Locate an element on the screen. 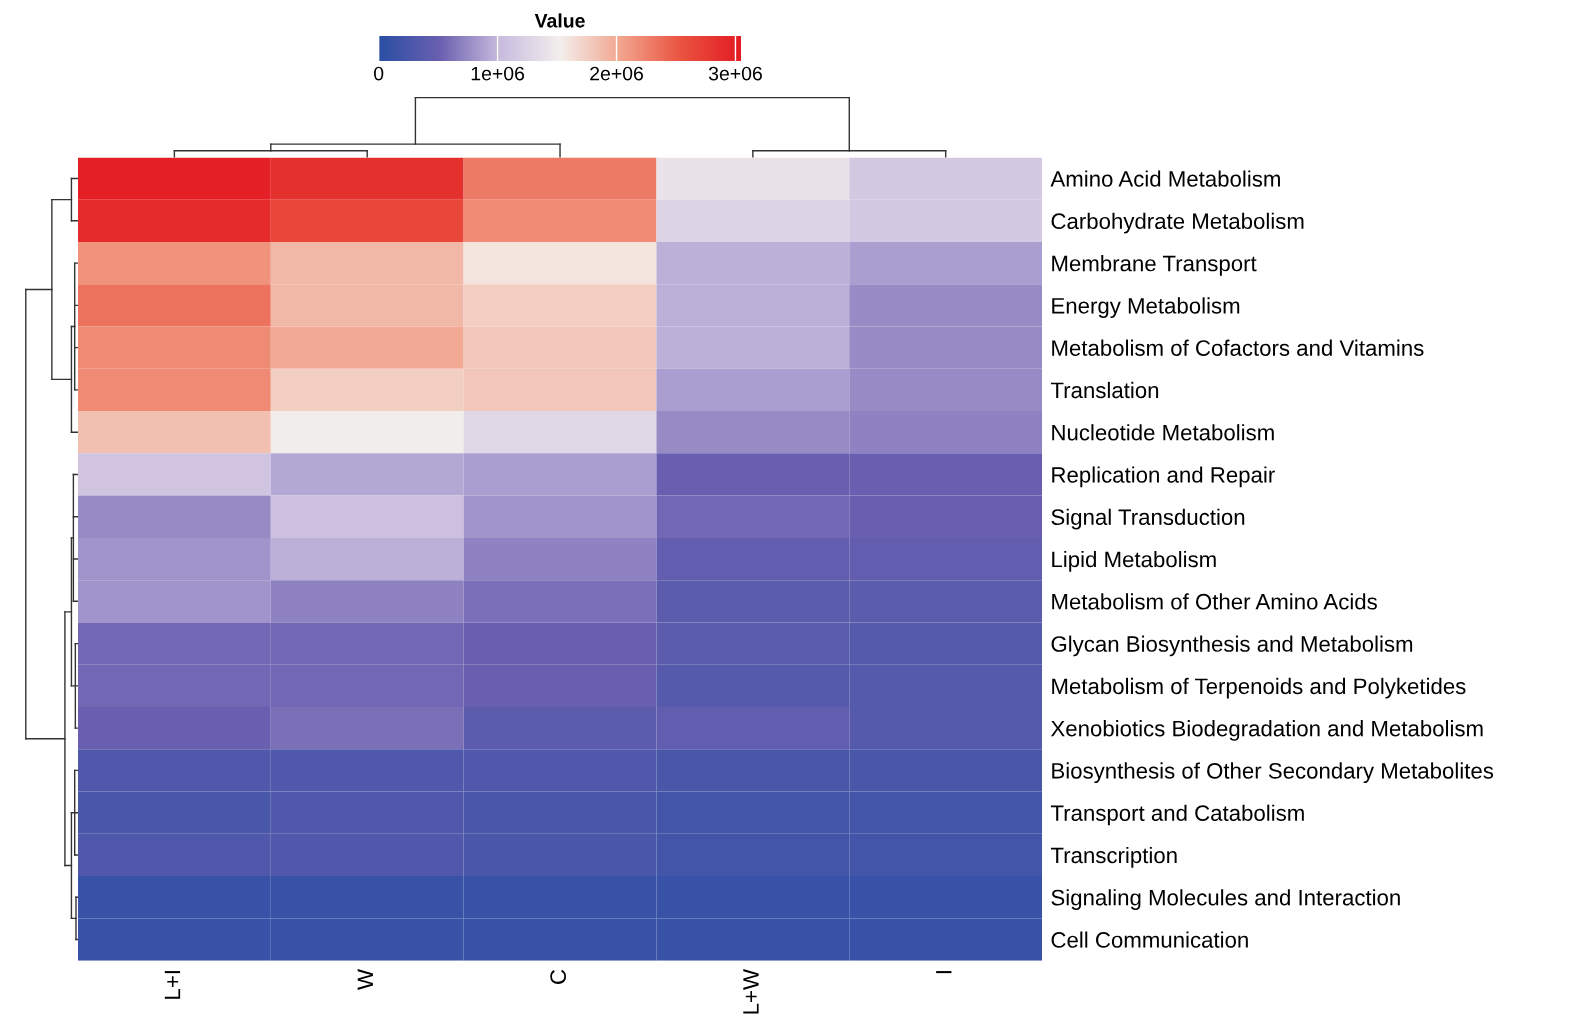 Image resolution: width=1591 pixels, height=1022 pixels. color-bar-label: 3e+06 is located at coordinates (735, 73).